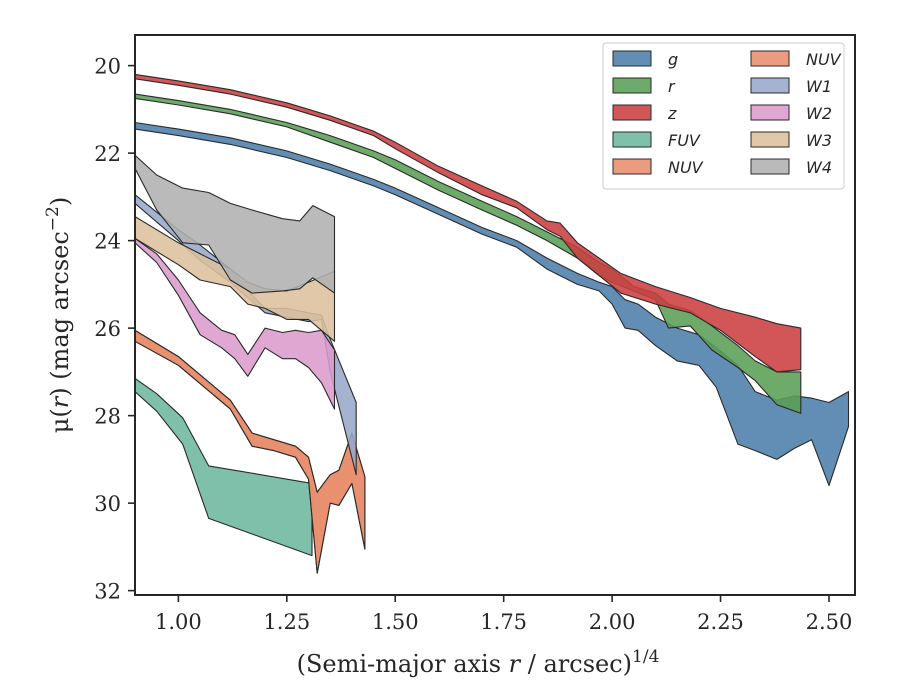  What do you see at coordinates (107, 67) in the screenshot?
I see `y-tick-label: 20` at bounding box center [107, 67].